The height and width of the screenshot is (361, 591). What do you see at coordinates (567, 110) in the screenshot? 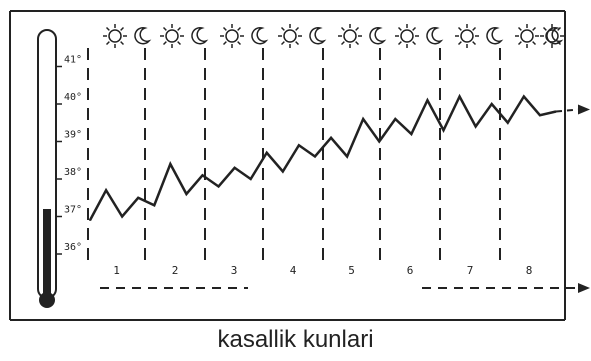
I see `curve-continuation` at bounding box center [567, 110].